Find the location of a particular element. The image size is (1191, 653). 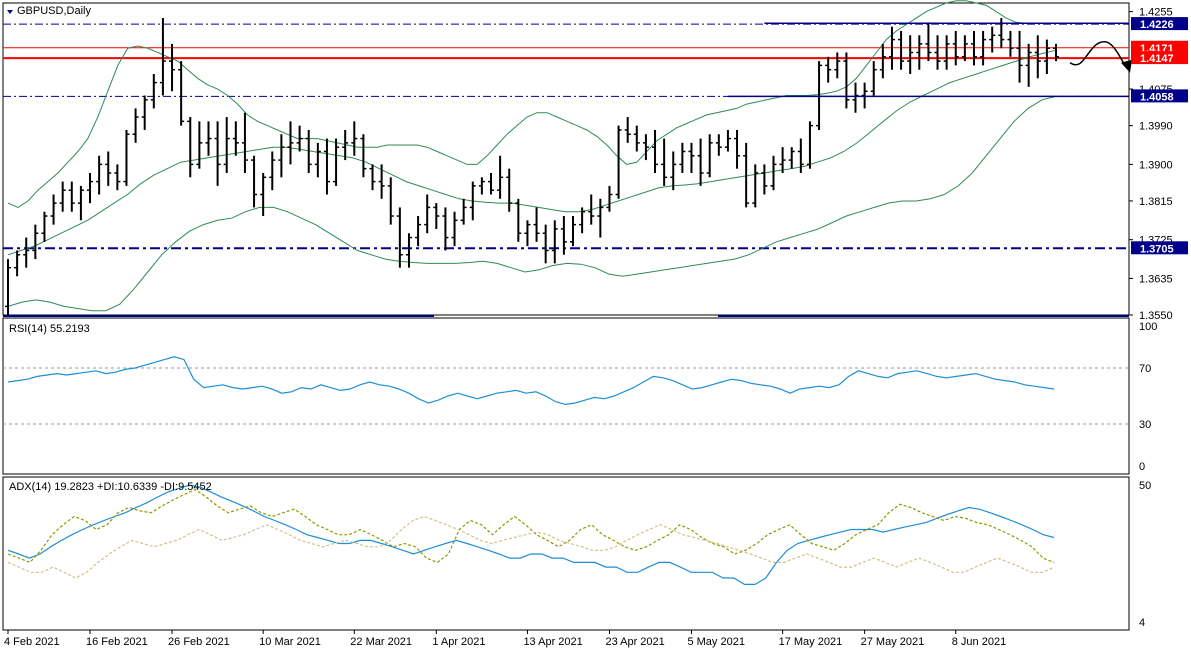

rsi-tick-label: 100 is located at coordinates (1148, 327).